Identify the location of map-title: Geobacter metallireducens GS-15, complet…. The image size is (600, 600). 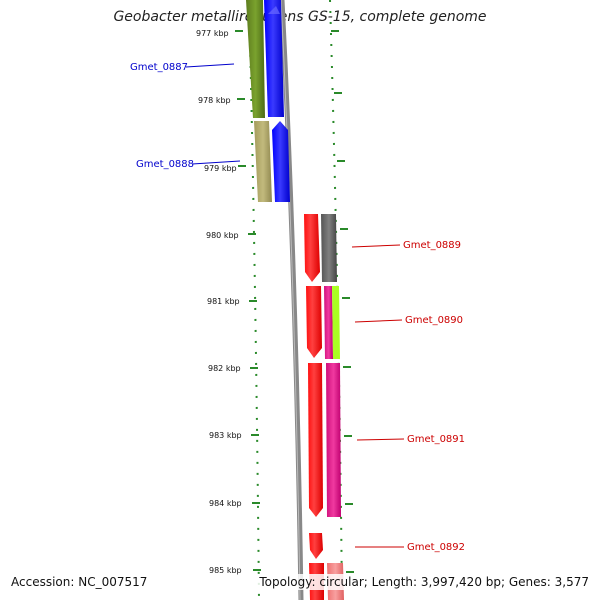
(300, 17).